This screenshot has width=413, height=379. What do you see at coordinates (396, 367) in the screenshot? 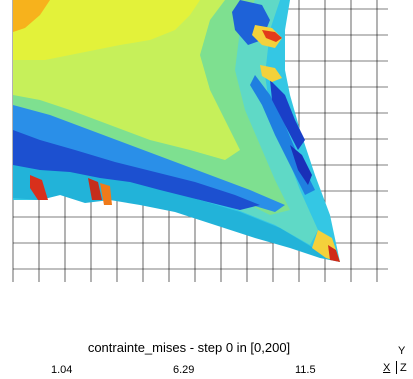
I see `axis-separator` at bounding box center [396, 367].